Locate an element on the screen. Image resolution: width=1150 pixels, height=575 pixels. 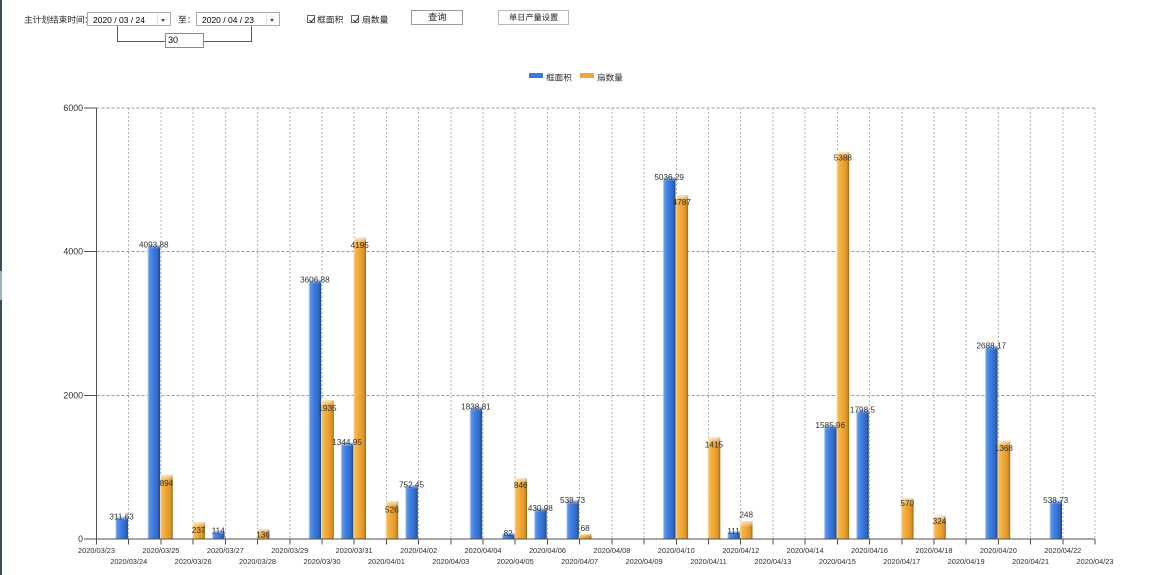
svg-text: 2020/04/05 is located at coordinates (515, 561).